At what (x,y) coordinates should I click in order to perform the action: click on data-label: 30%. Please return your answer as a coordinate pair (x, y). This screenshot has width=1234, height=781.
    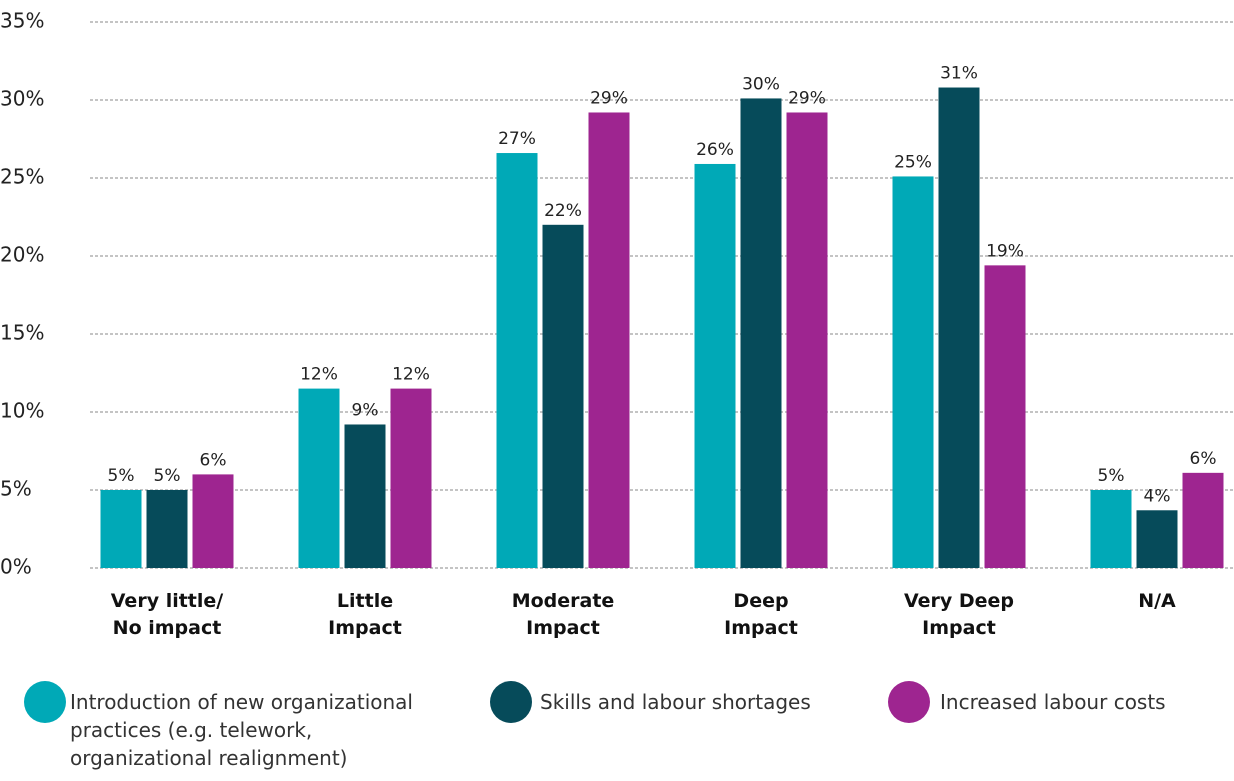
    Looking at the image, I should click on (761, 84).